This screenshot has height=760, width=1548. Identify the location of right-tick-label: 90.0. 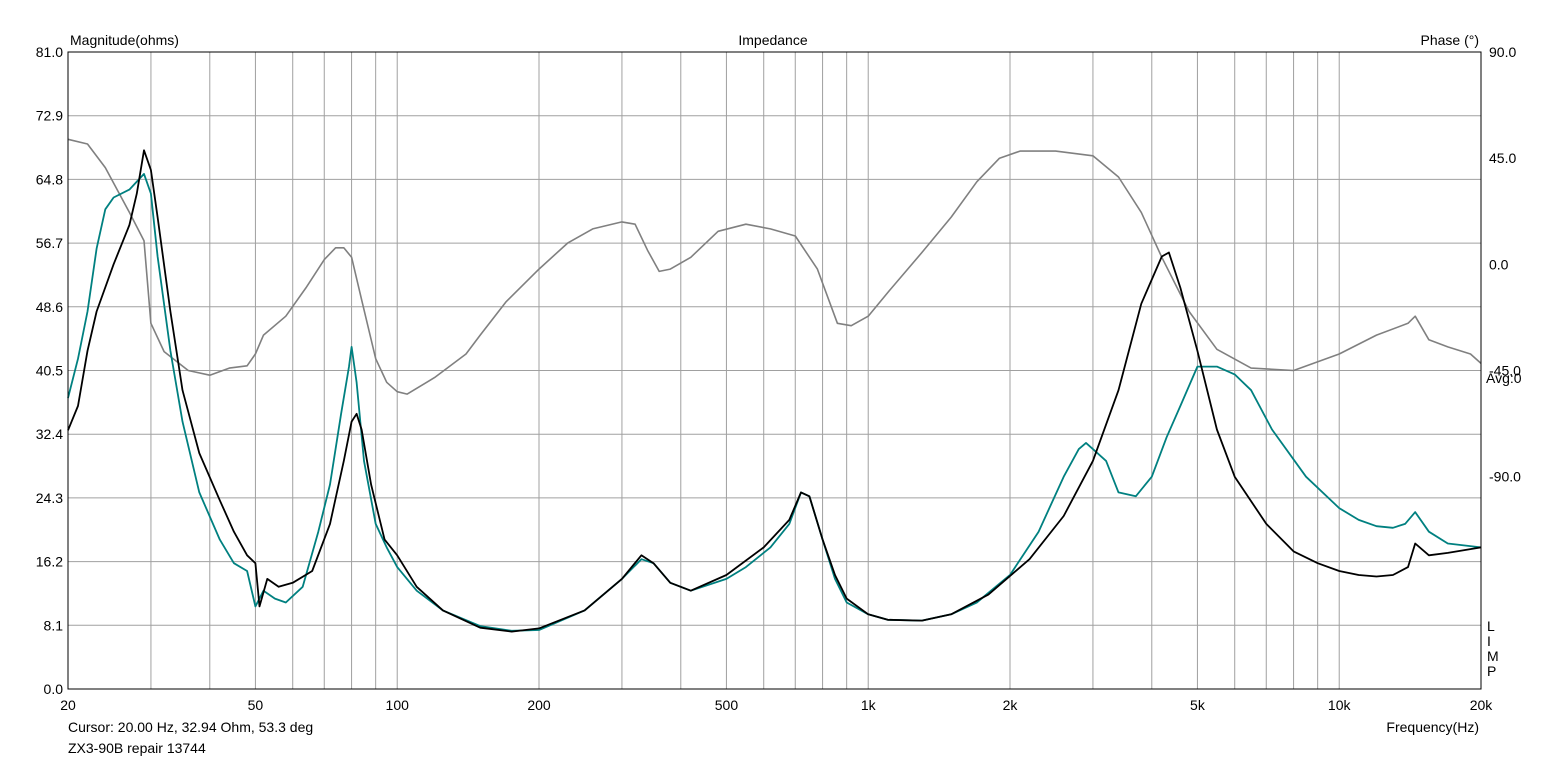
(1502, 52).